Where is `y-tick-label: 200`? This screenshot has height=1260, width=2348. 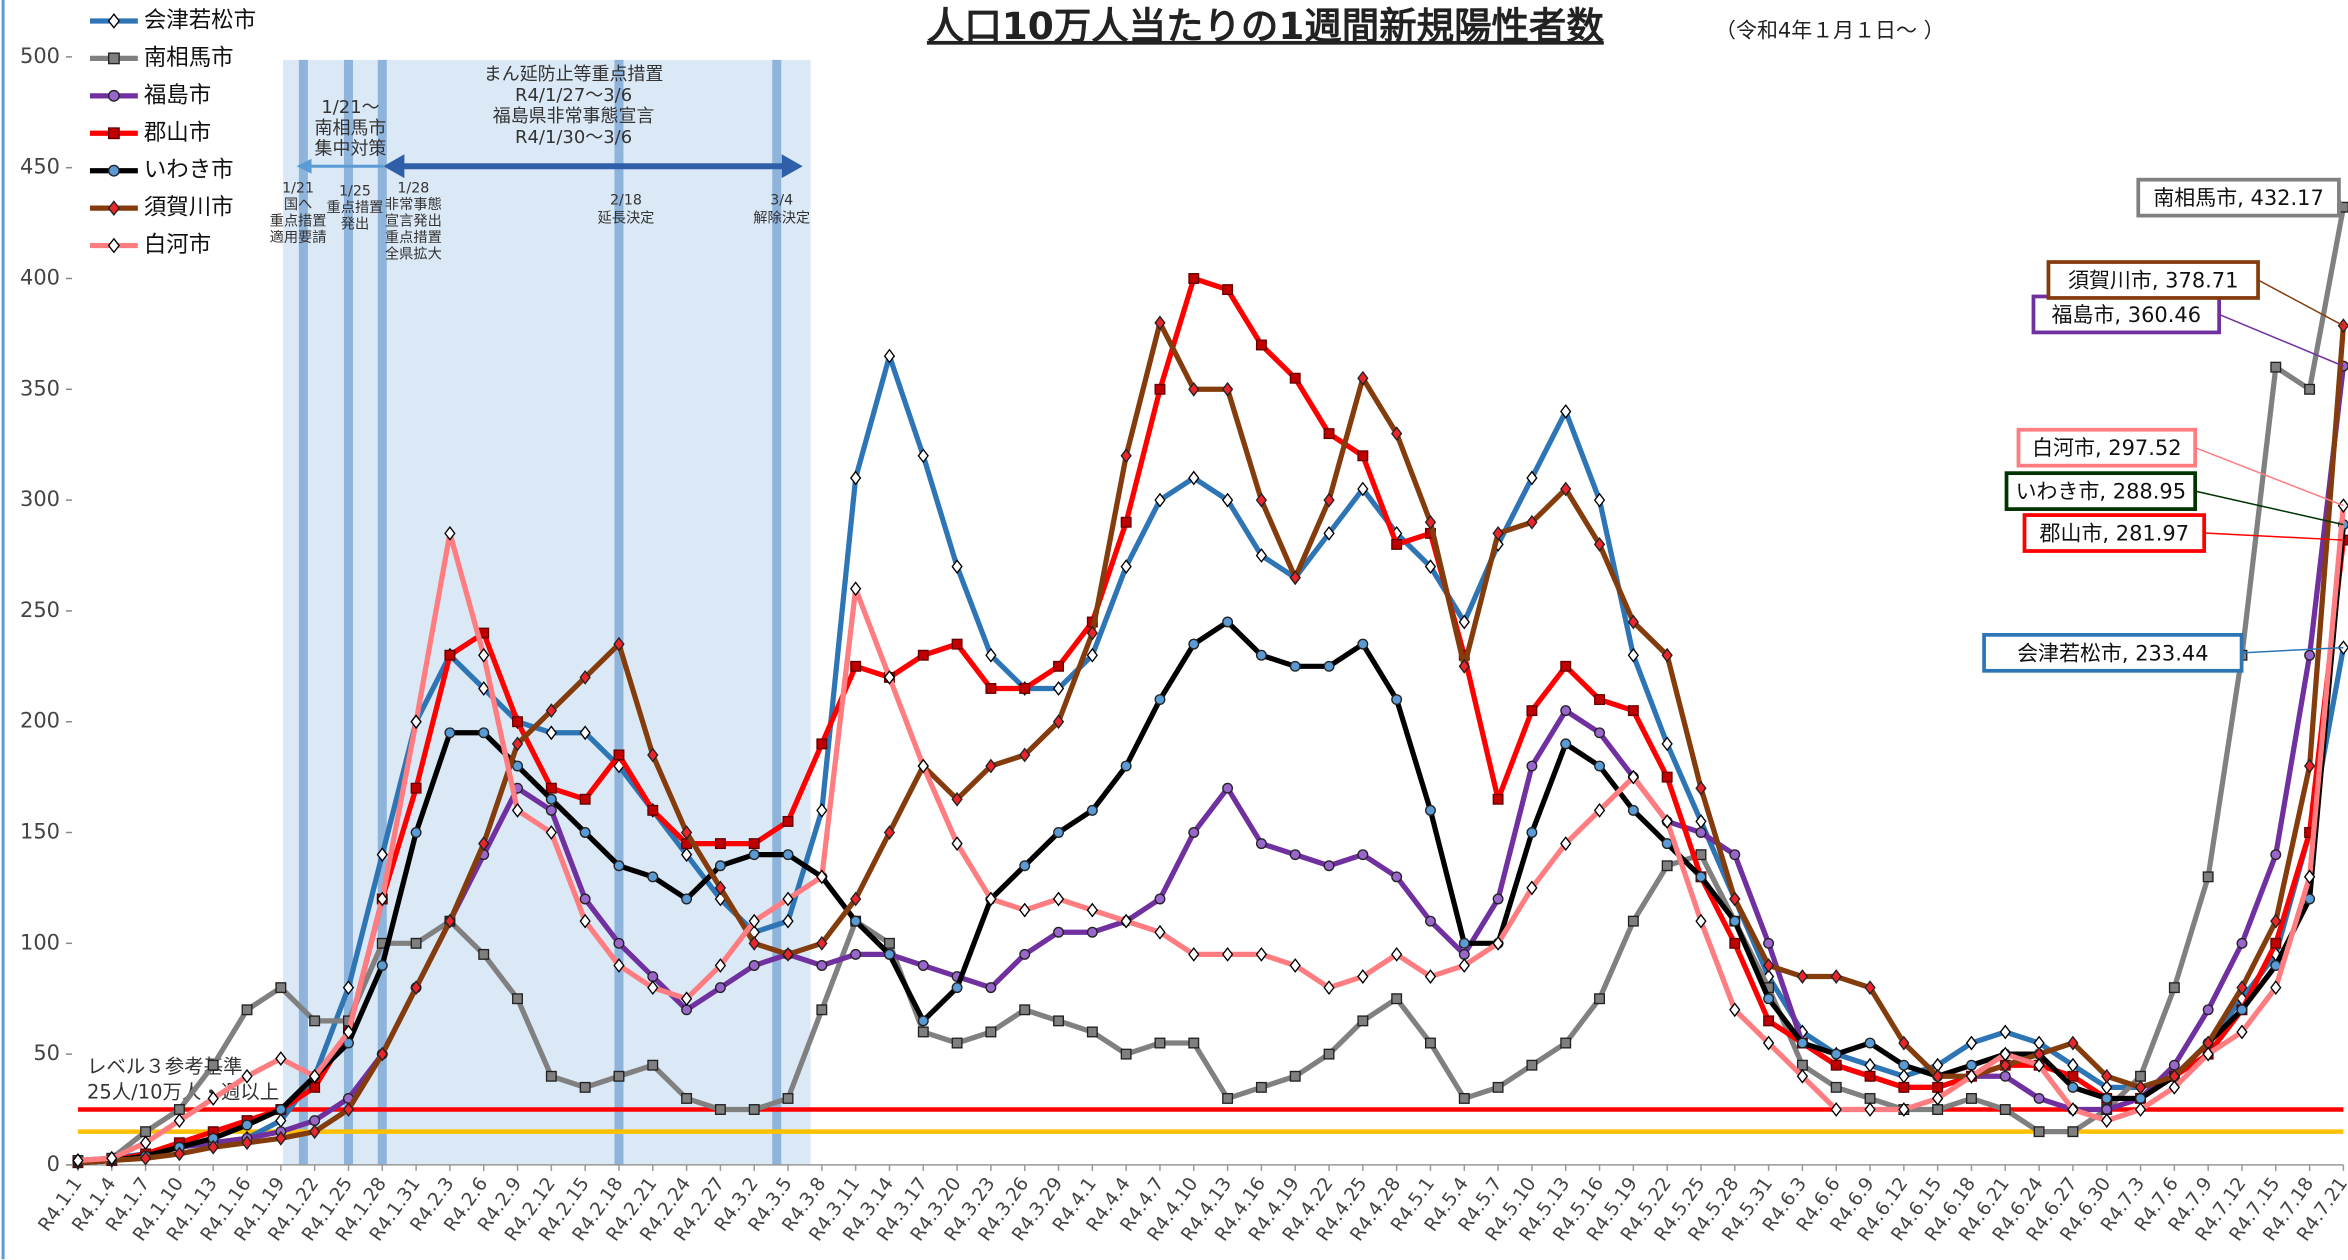 y-tick-label: 200 is located at coordinates (40, 721).